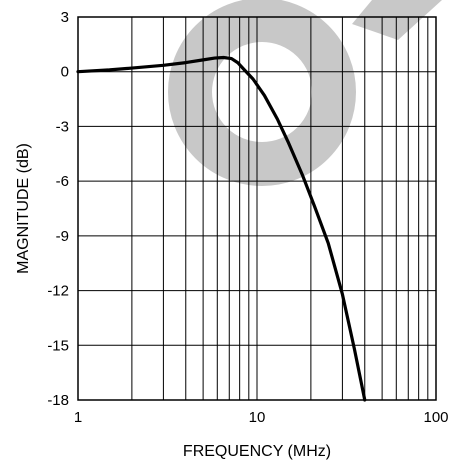 Image resolution: width=466 pixels, height=465 pixels. What do you see at coordinates (397, 20) in the screenshot?
I see `watermark-bar` at bounding box center [397, 20].